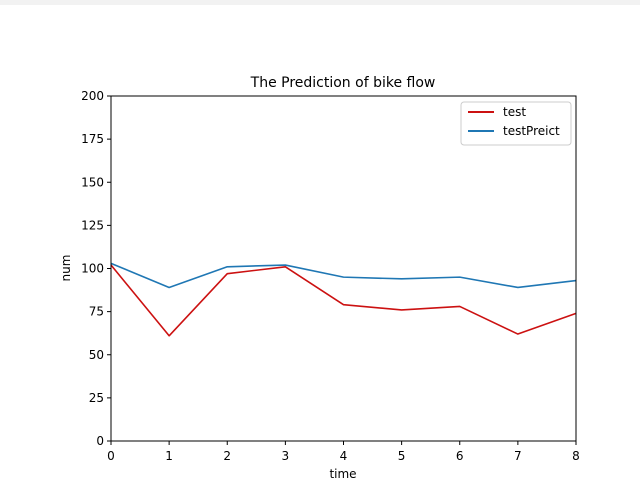 Image resolution: width=640 pixels, height=496 pixels. What do you see at coordinates (344, 456) in the screenshot?
I see `x-tick-label: 4` at bounding box center [344, 456].